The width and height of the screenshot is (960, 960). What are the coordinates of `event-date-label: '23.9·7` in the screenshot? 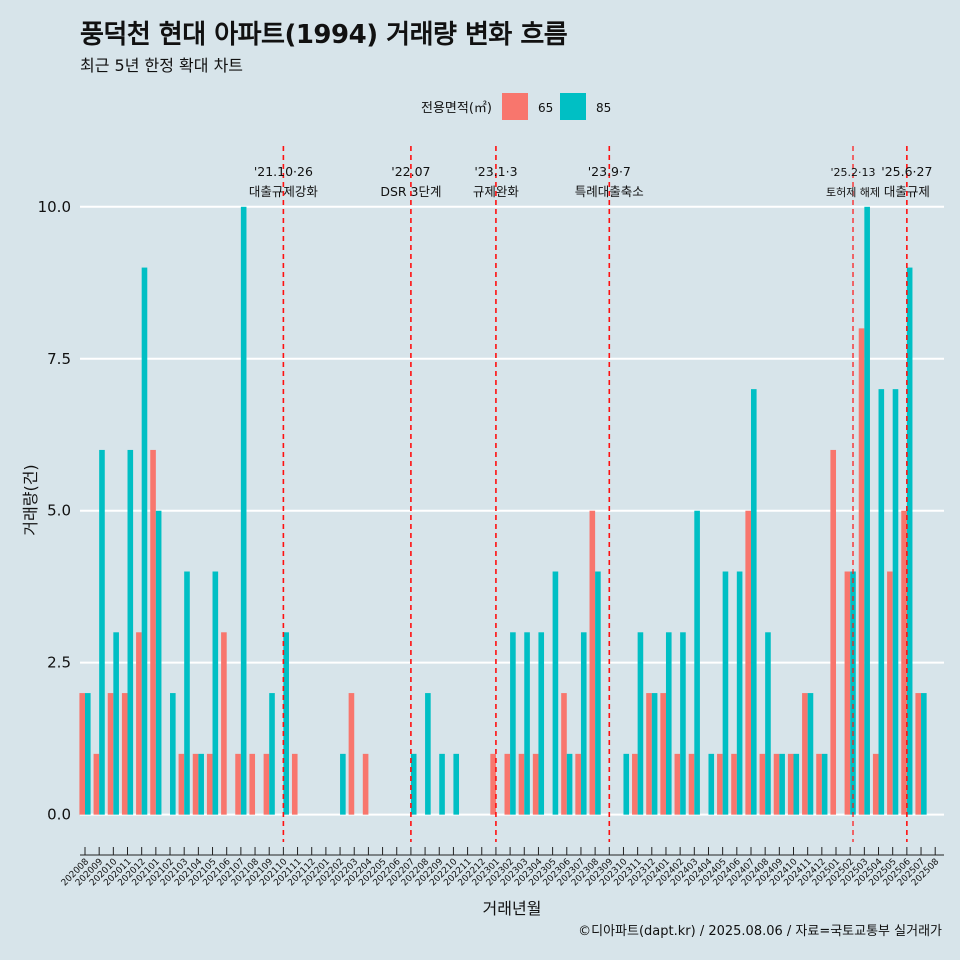 It's located at (609, 171).